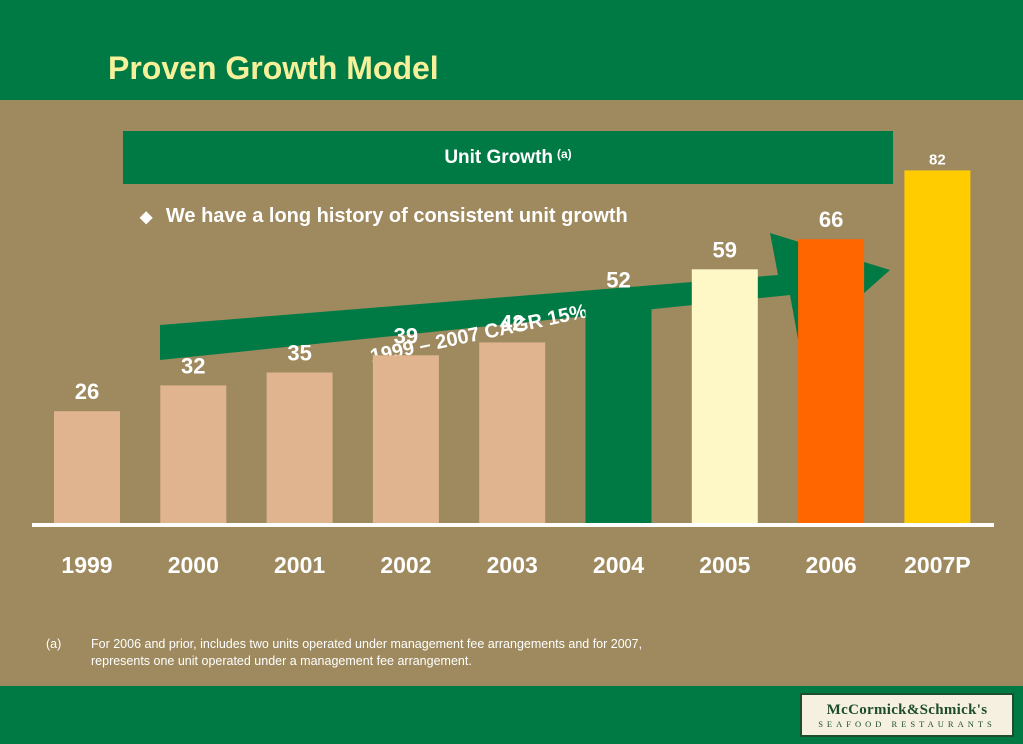  What do you see at coordinates (273, 68) in the screenshot?
I see `slide-title: Proven Growth Model` at bounding box center [273, 68].